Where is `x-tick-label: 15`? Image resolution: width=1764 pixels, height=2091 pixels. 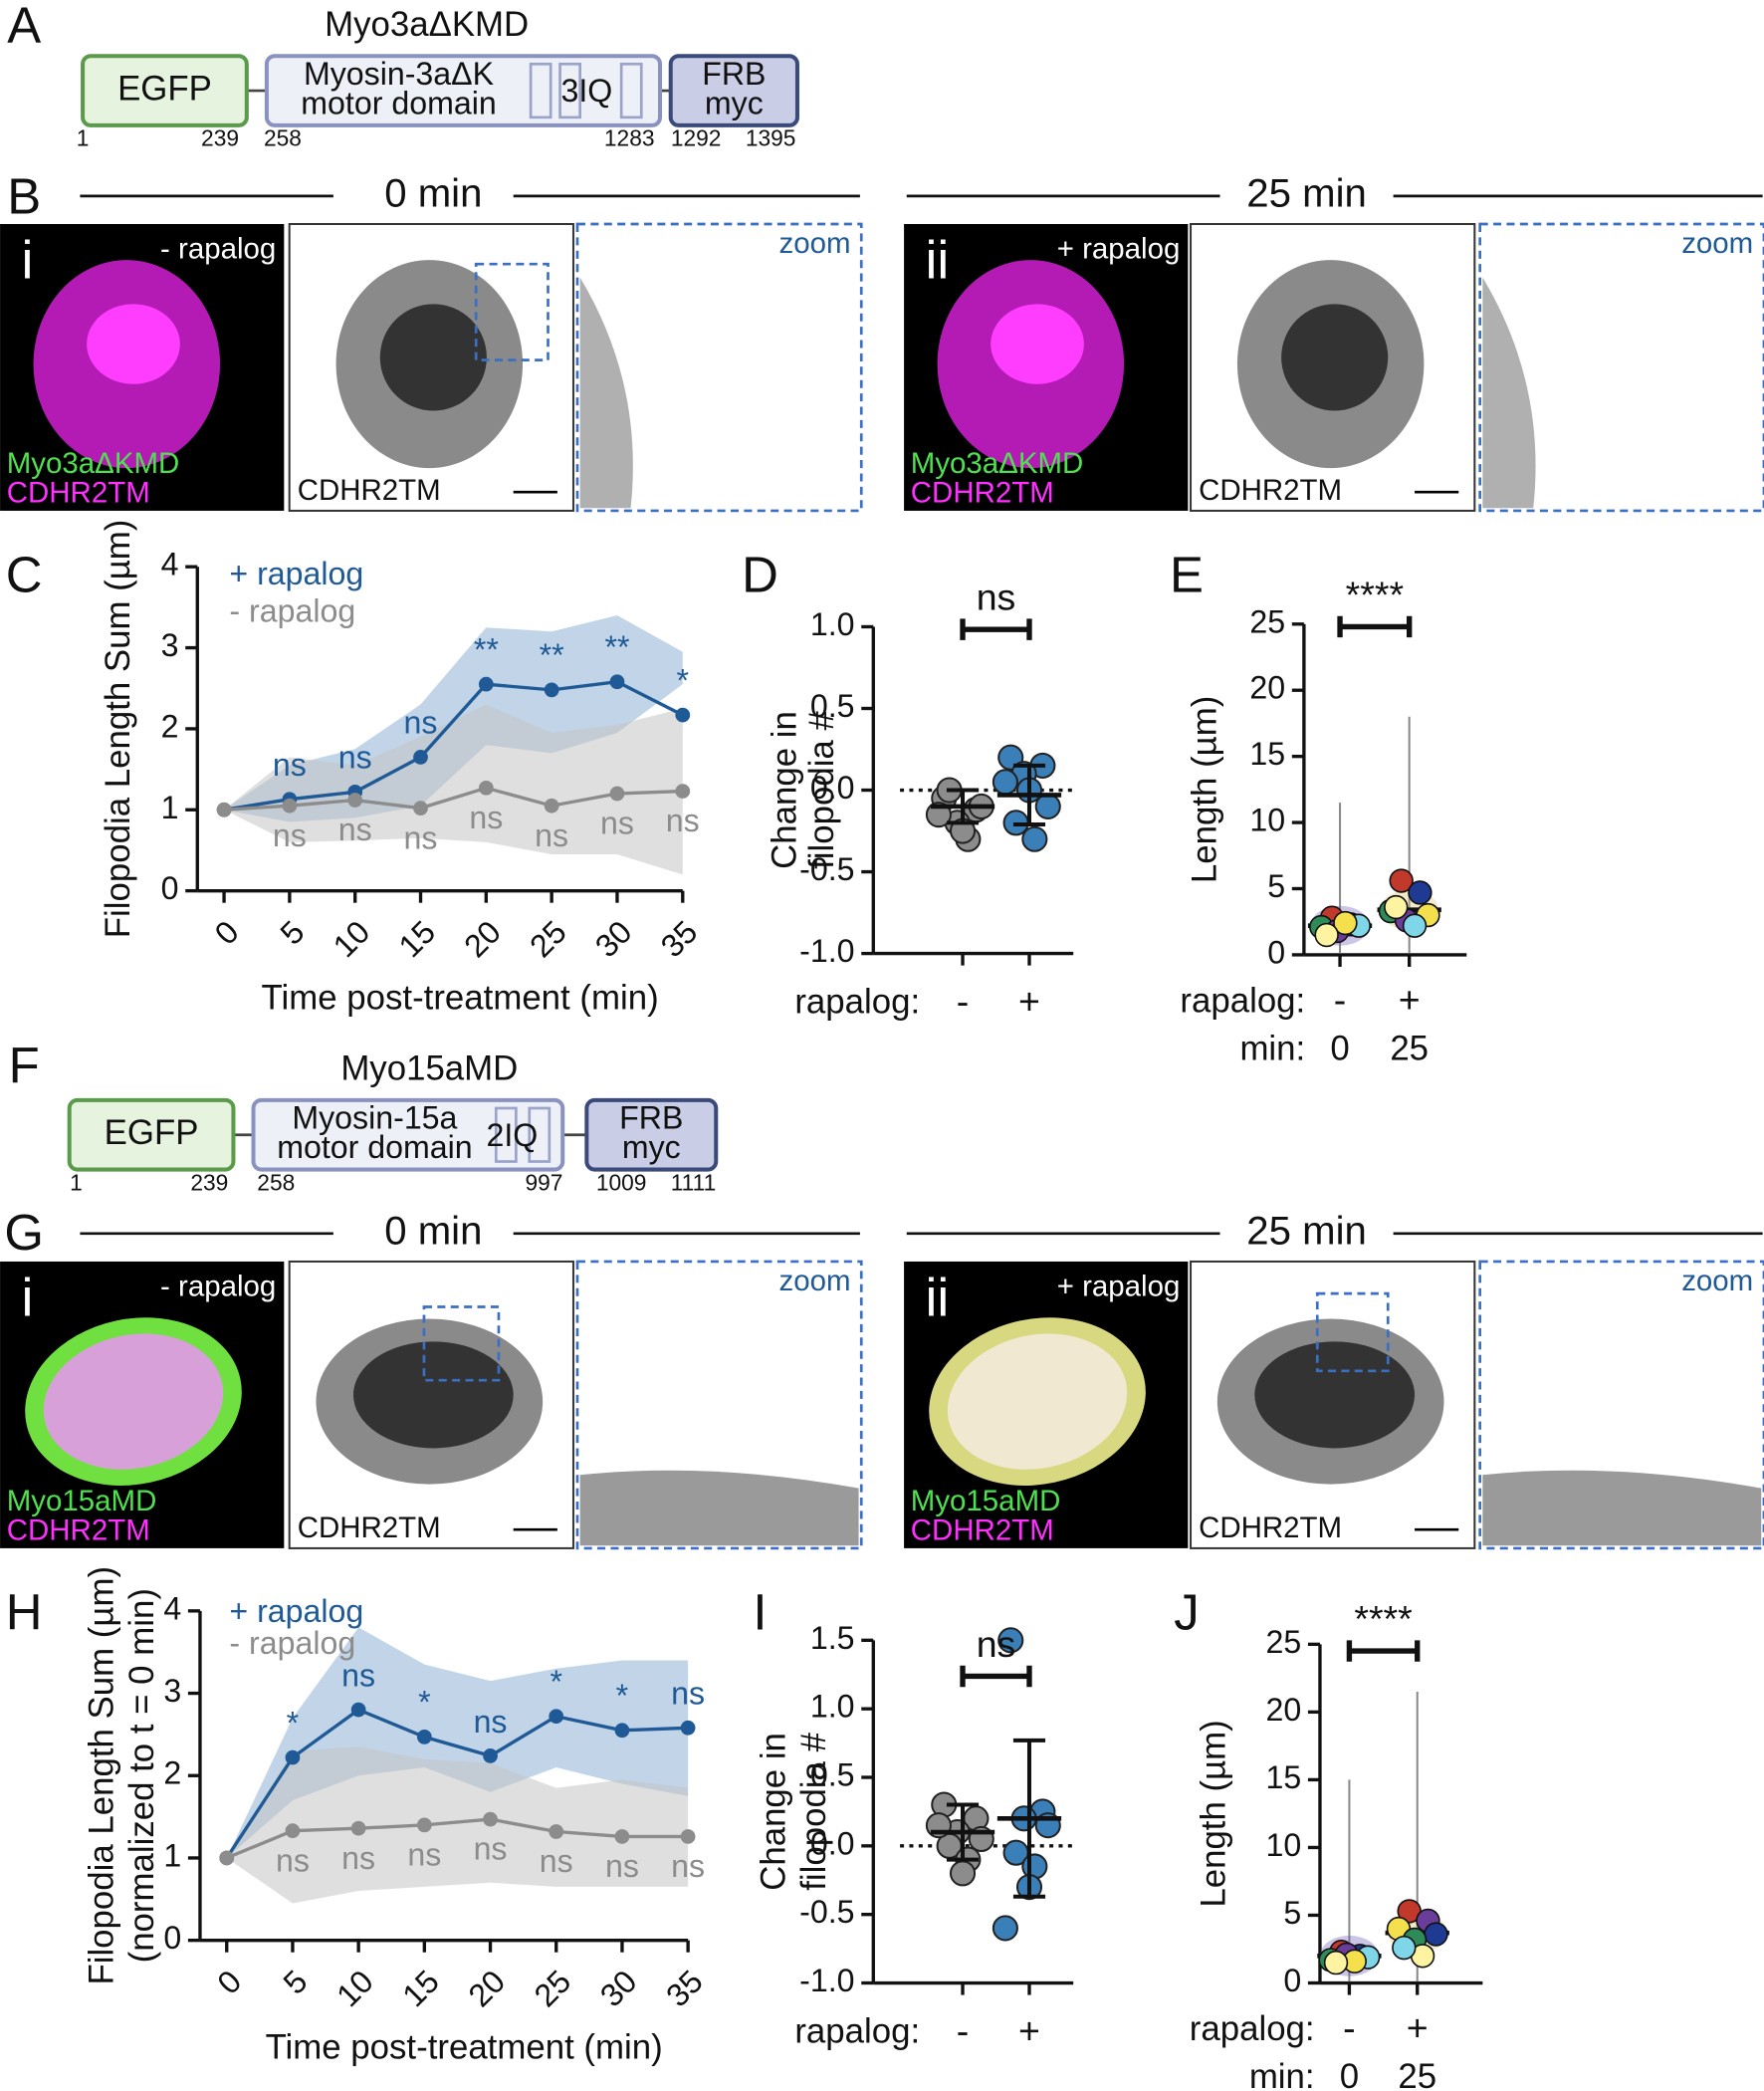
x-tick-label: 15 is located at coordinates (420, 1989).